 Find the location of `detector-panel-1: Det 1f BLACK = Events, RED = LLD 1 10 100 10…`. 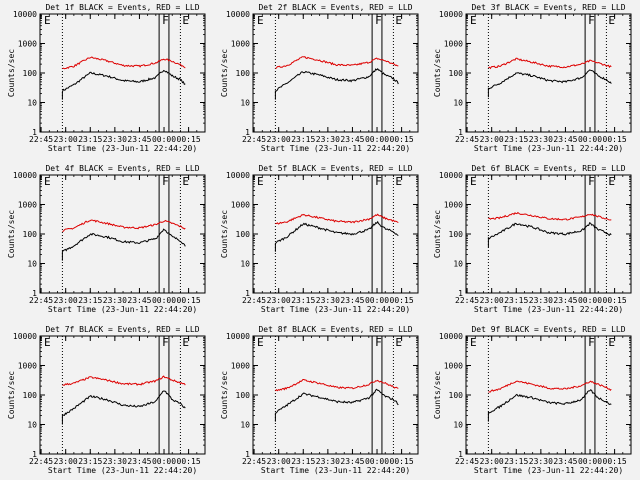

detector-panel-1: Det 1f BLACK = Events, RED = LLD 1 10 100 10… is located at coordinates (106, 78).